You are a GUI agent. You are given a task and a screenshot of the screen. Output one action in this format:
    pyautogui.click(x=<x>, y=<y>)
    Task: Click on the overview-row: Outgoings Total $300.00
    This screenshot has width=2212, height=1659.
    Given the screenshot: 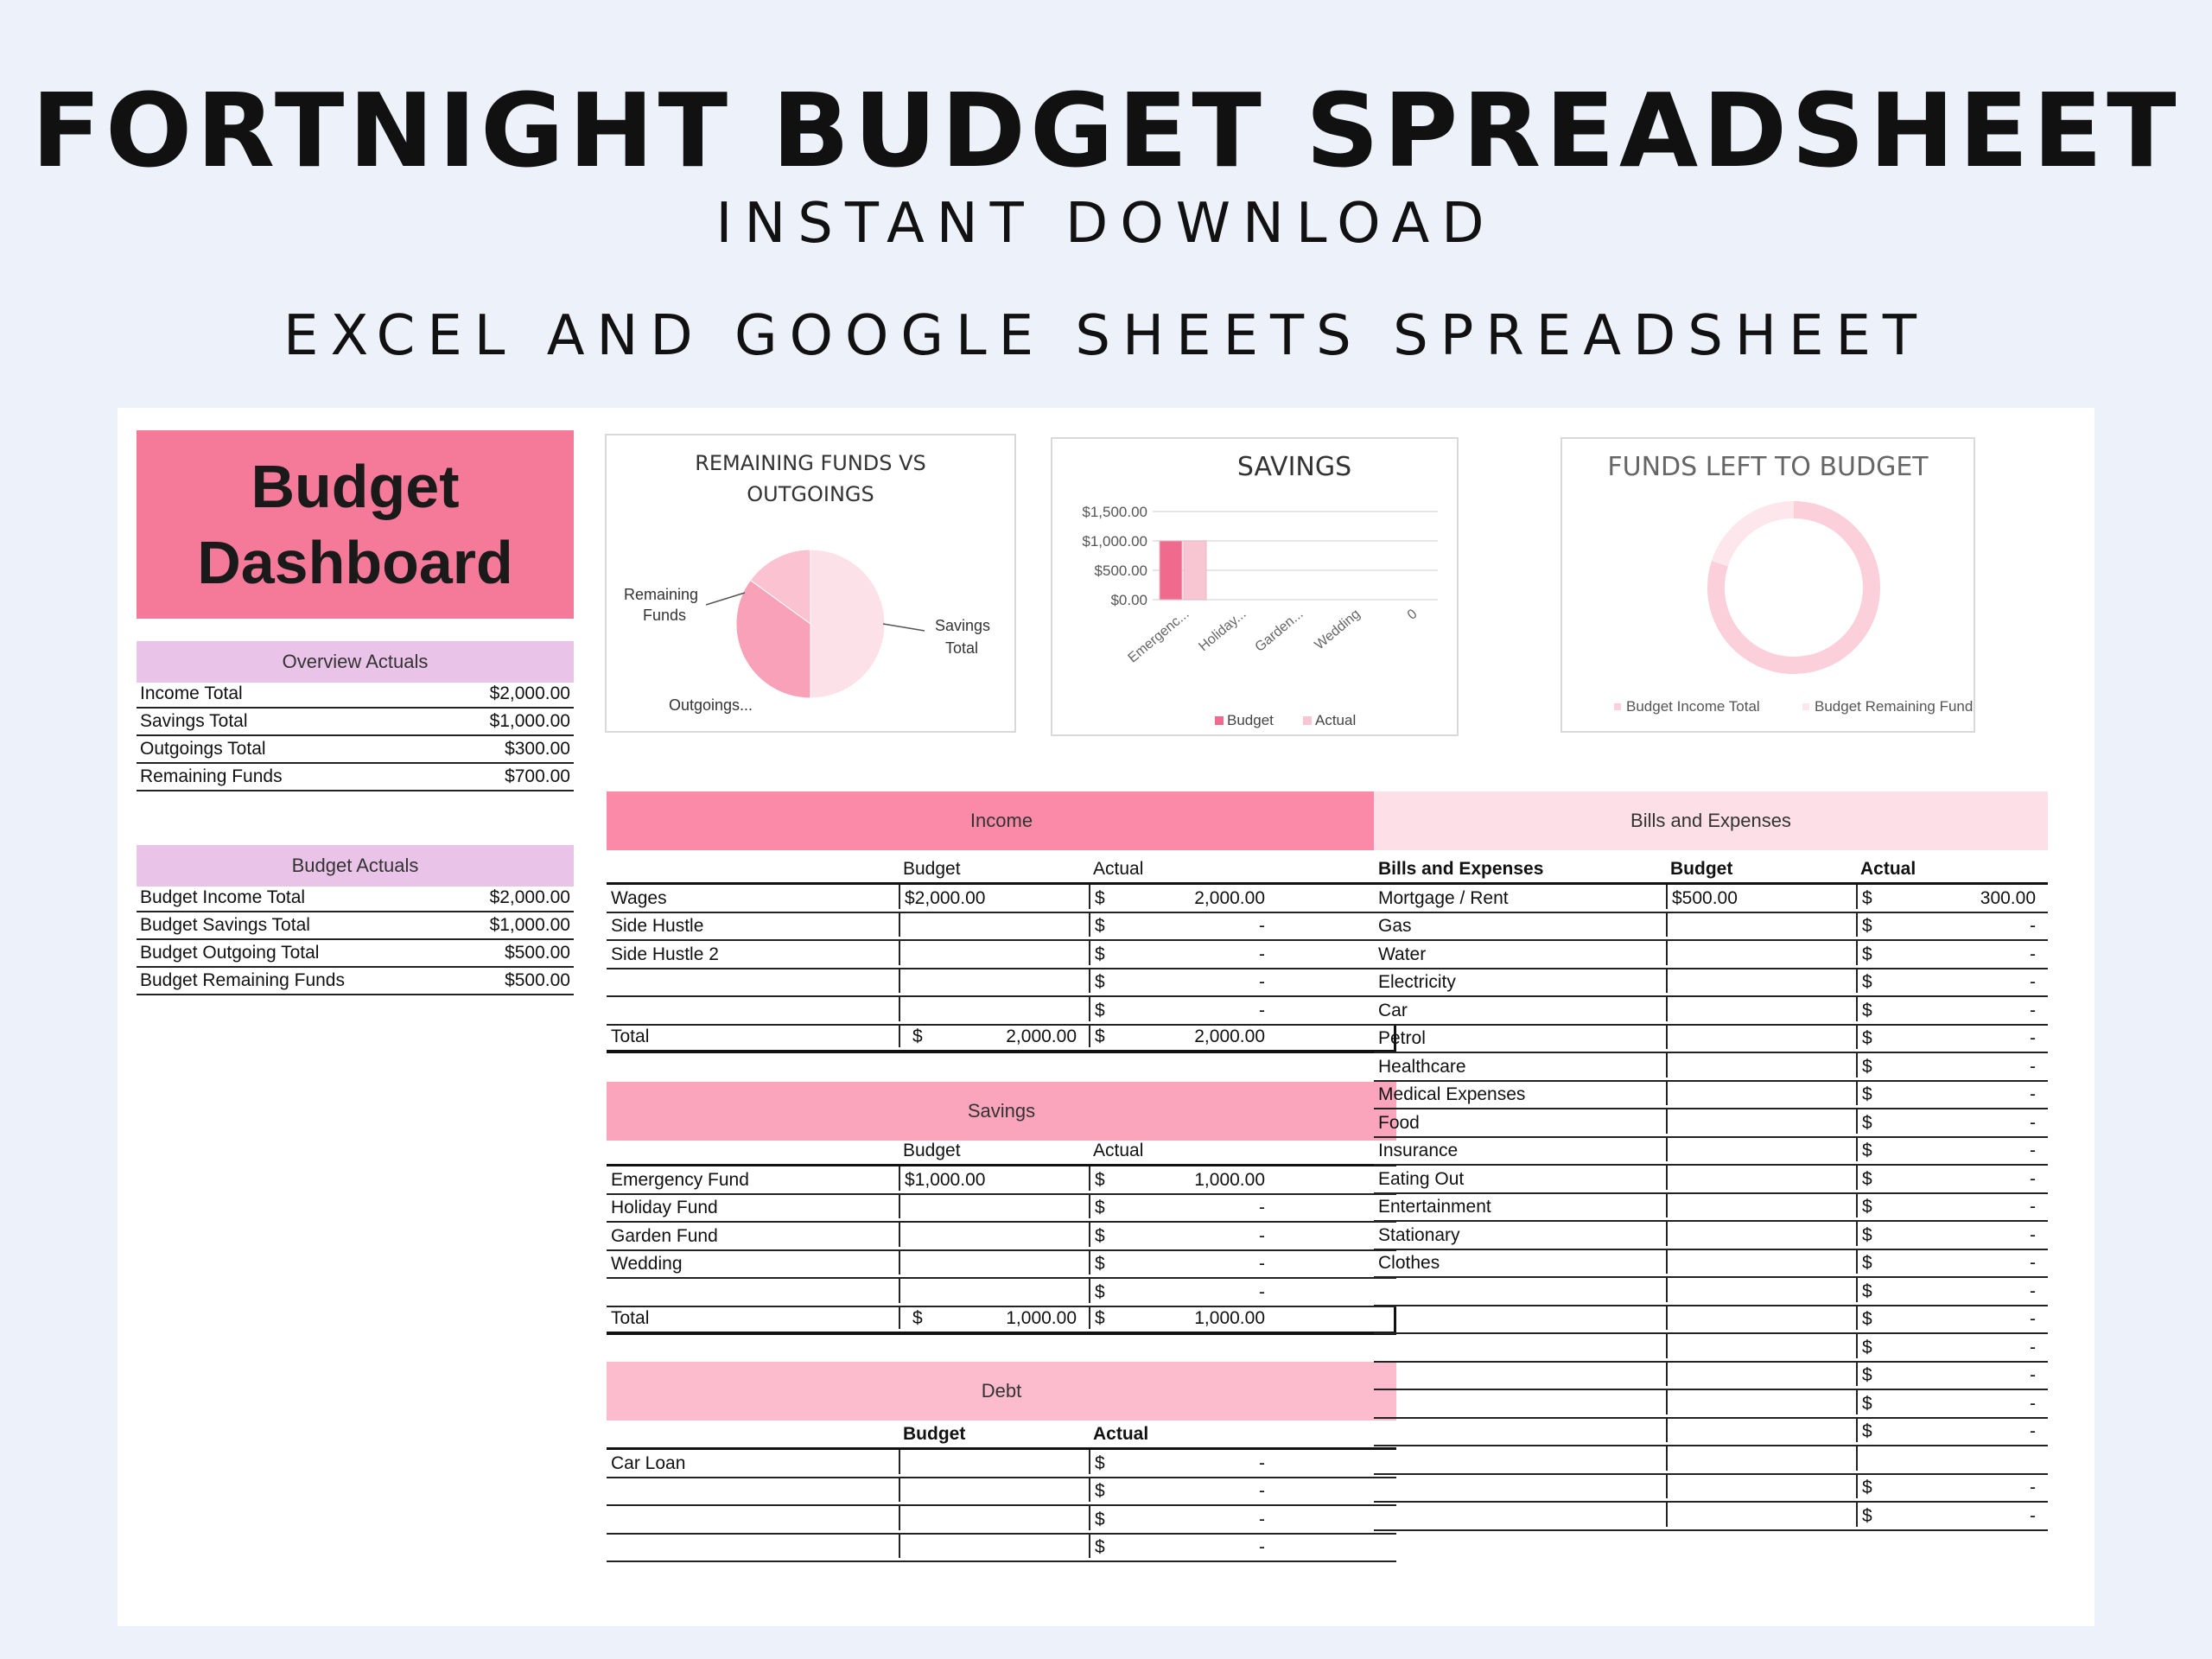 What is the action you would take?
    pyautogui.click(x=355, y=750)
    